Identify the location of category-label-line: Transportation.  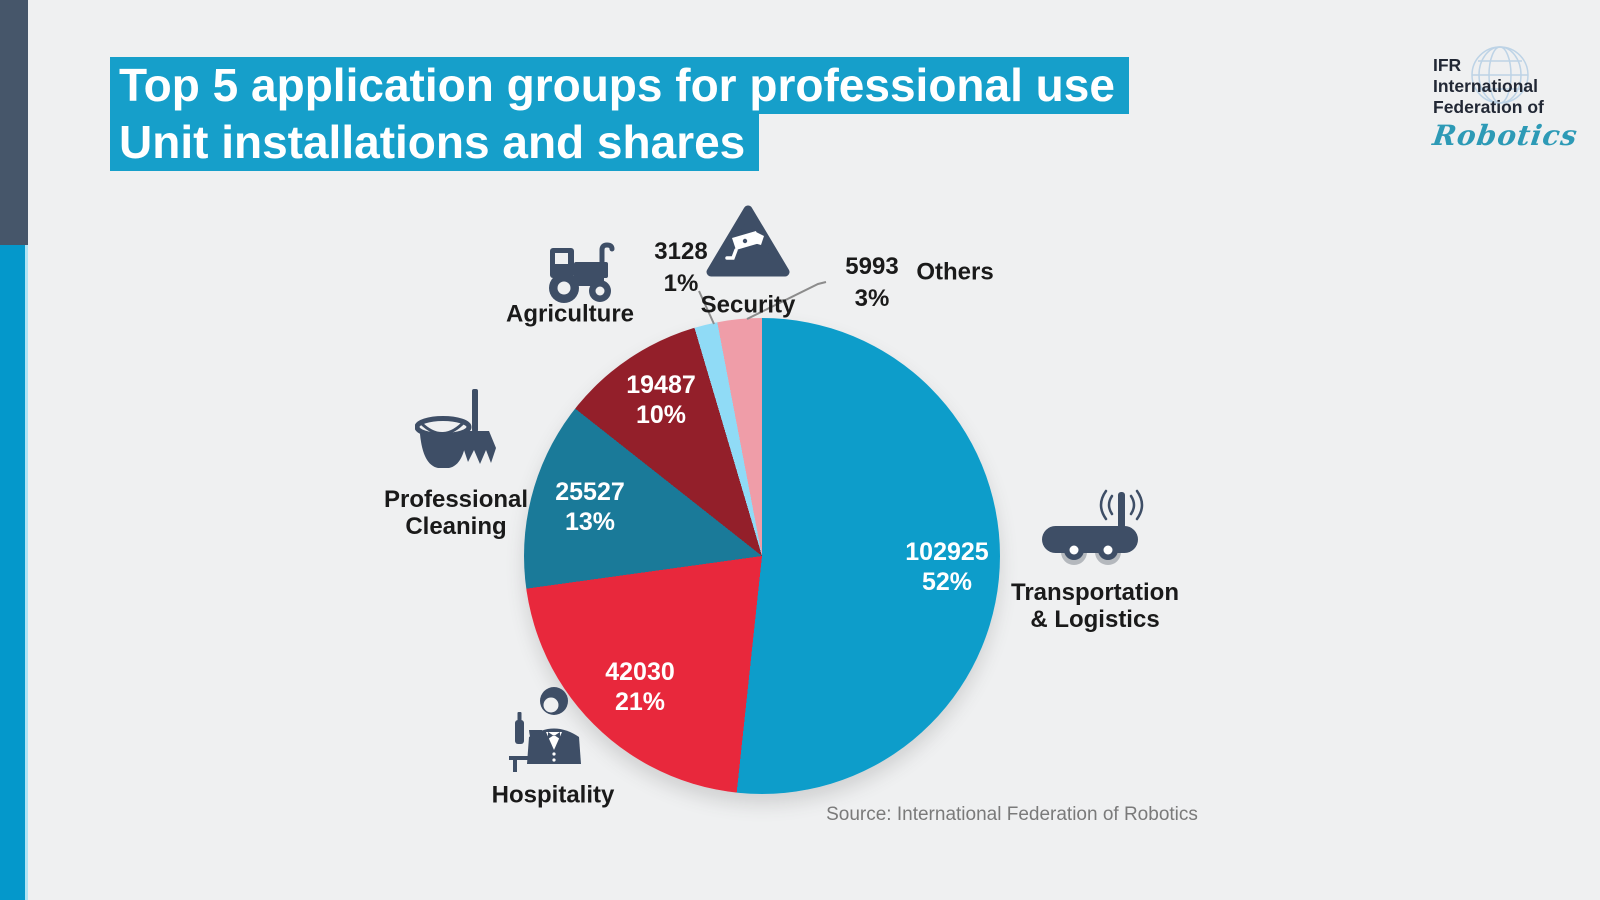
(1095, 592).